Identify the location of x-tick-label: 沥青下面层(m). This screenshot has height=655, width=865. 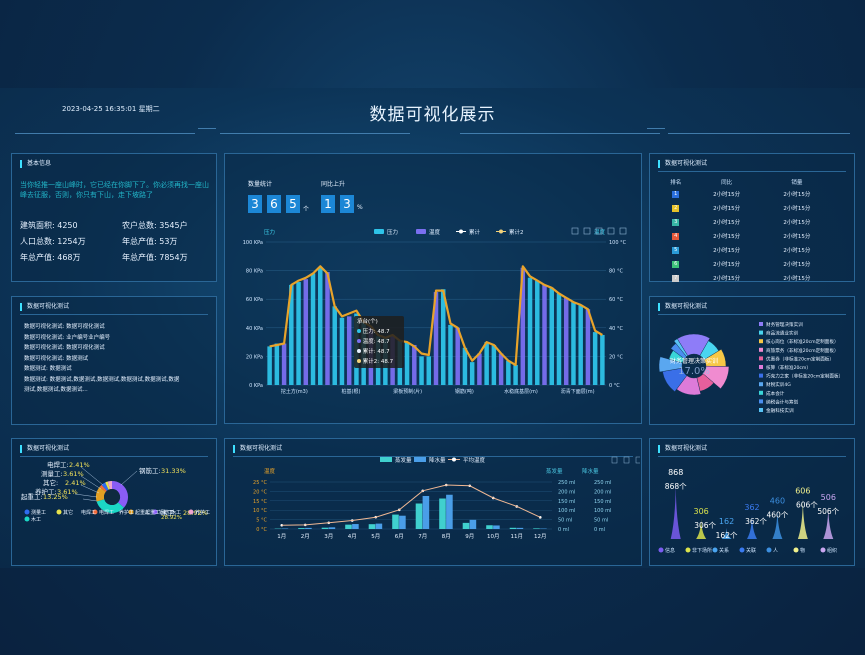
(578, 391).